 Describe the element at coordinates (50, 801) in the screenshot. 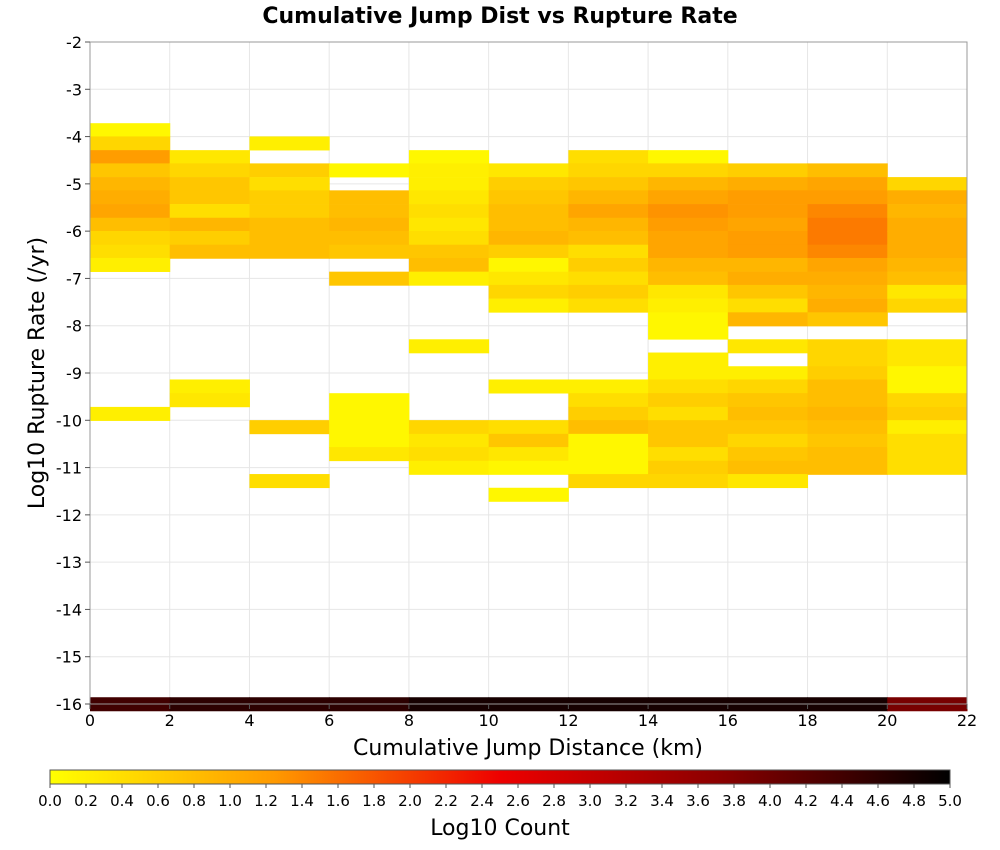

I see `colorbar-tick-label-0: 0.0` at that location.